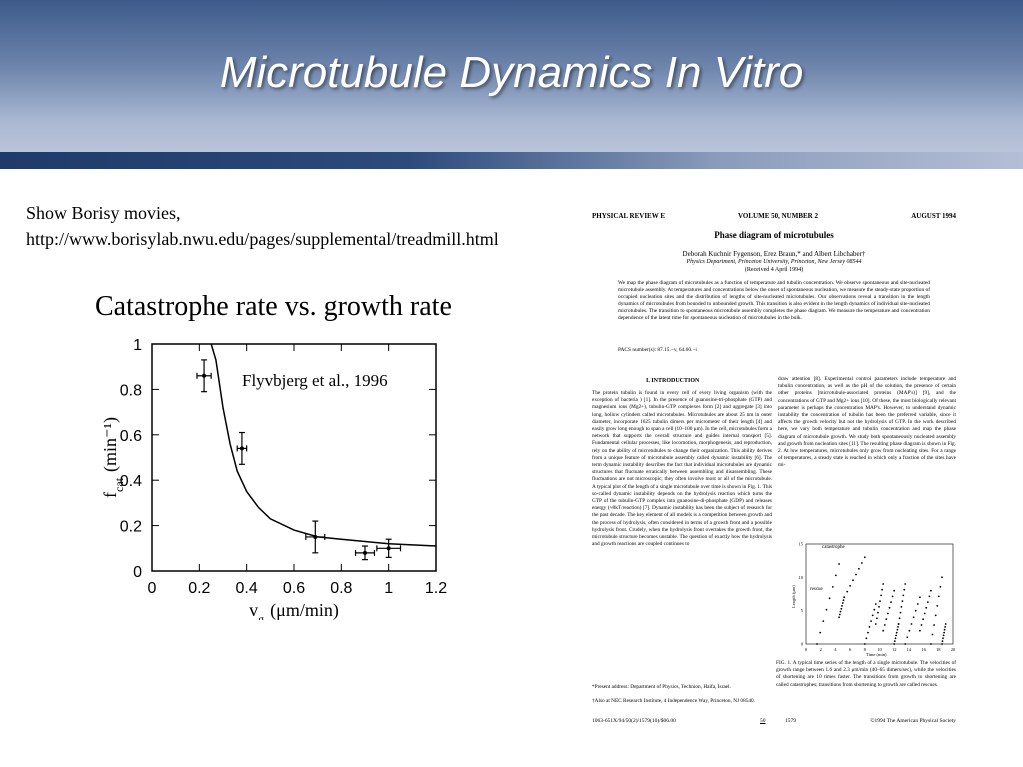  I want to click on figure-x-tick: 4, so click(835, 649).